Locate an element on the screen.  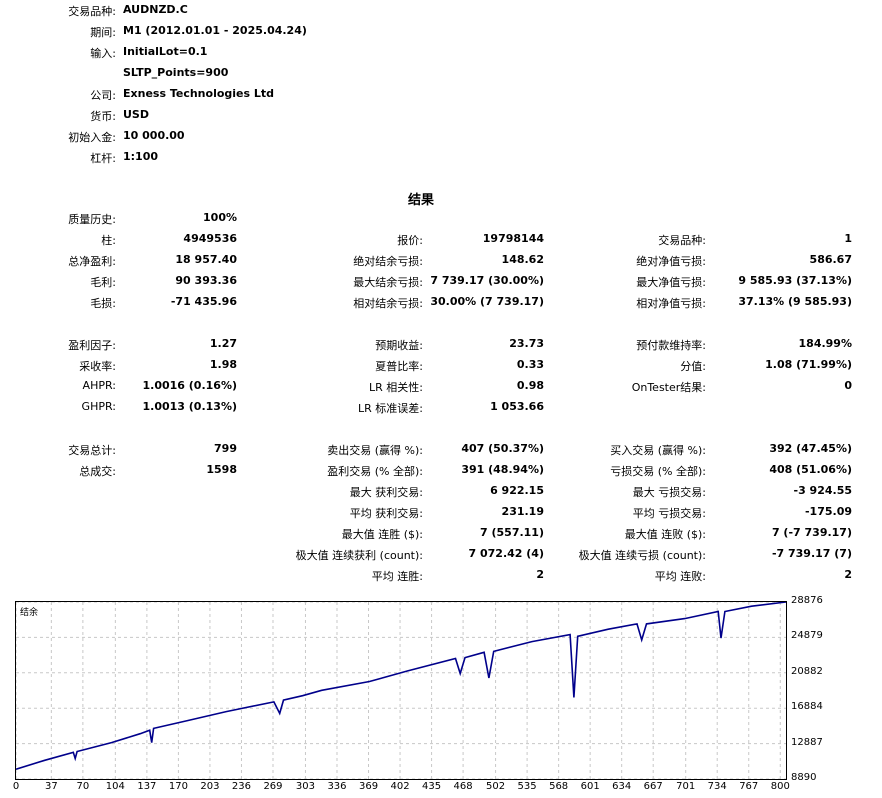
stat-value: 799 is located at coordinates (225, 448).